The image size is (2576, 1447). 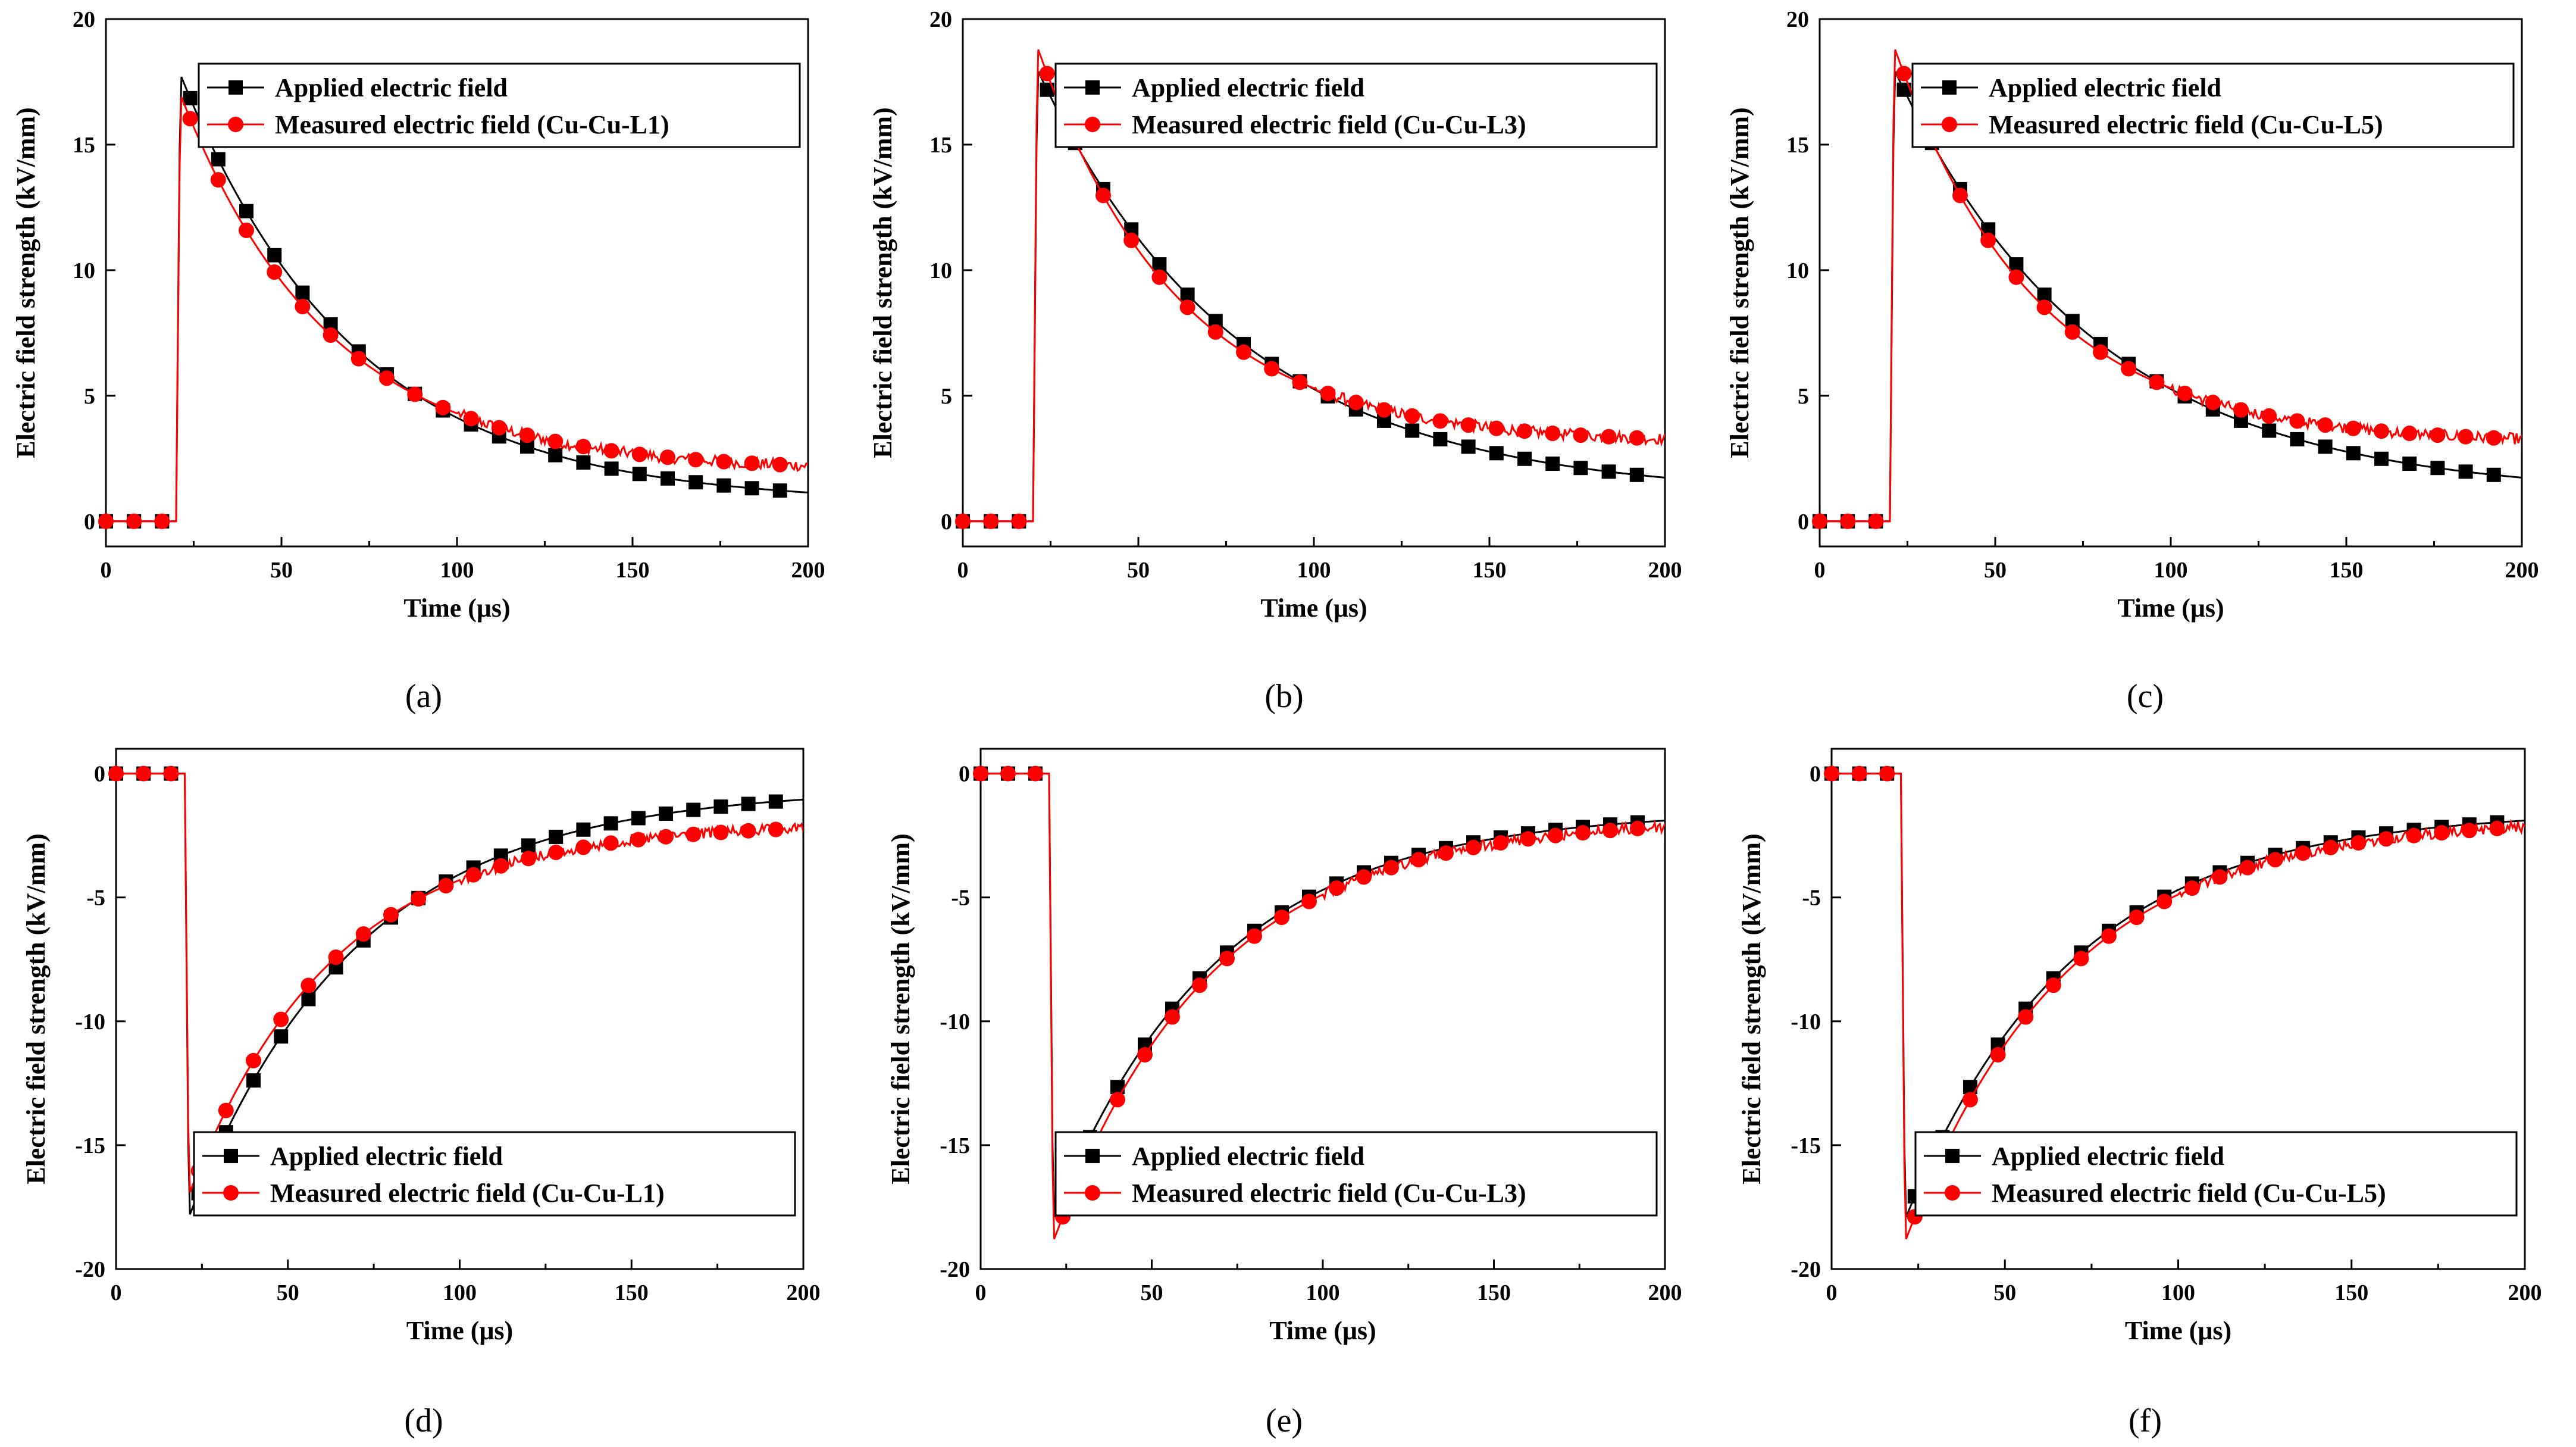 What do you see at coordinates (1806, 1145) in the screenshot?
I see `y-tick-label: -15` at bounding box center [1806, 1145].